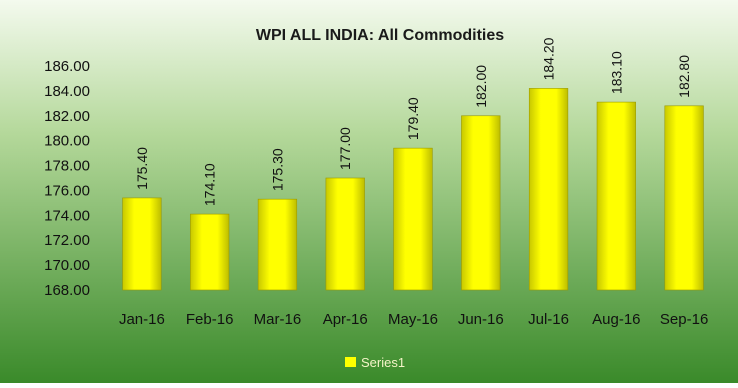  What do you see at coordinates (684, 76) in the screenshot?
I see `data-label: 182.80` at bounding box center [684, 76].